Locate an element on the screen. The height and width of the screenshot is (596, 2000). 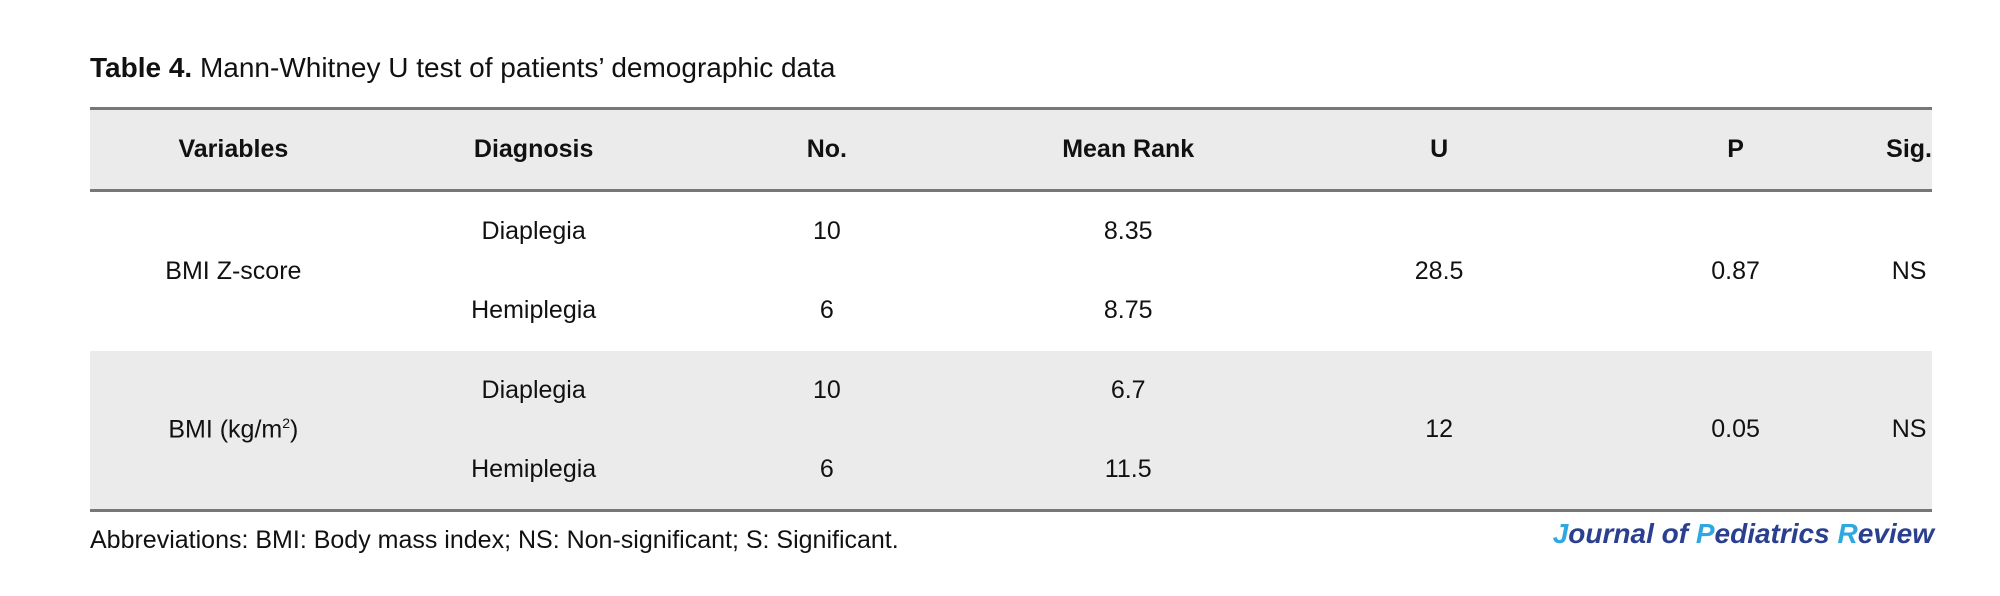
cell-mean-rank: 6.7 is located at coordinates (1128, 390).